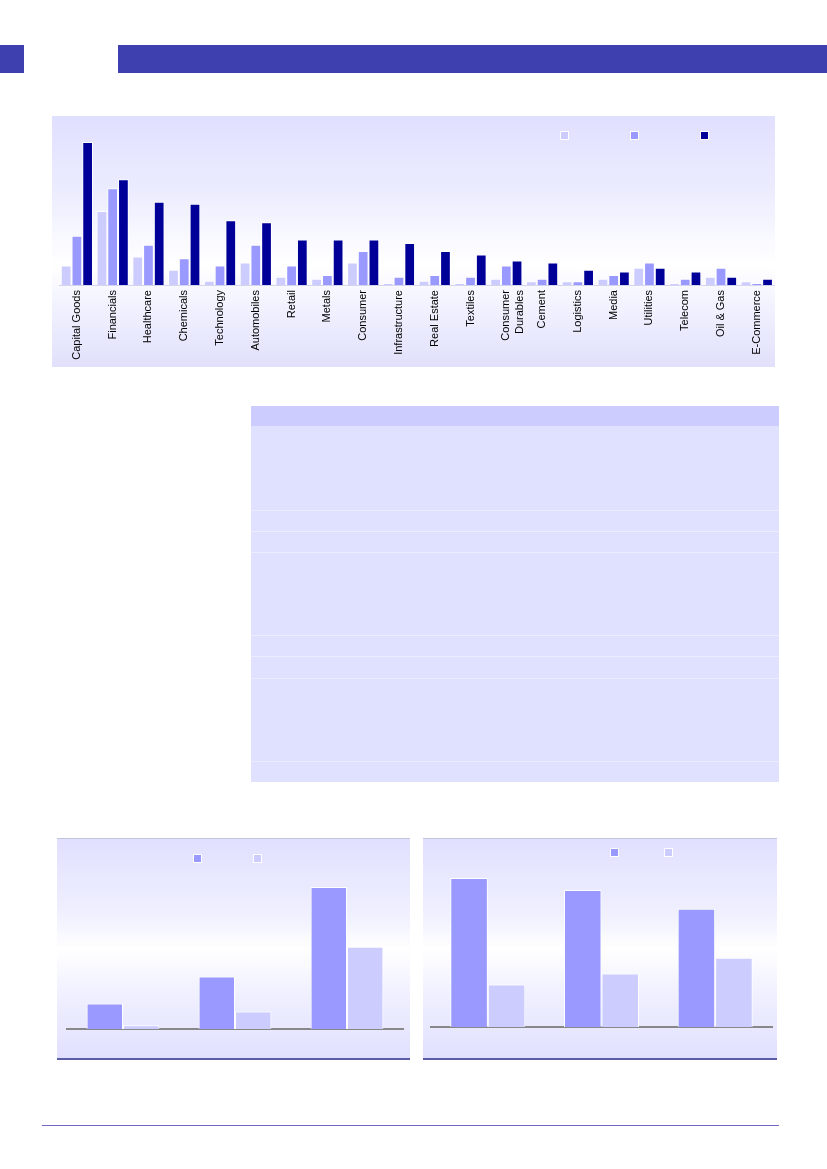 This screenshot has width=827, height=1169. I want to click on x-tick-label: Healthcare, so click(147, 317).